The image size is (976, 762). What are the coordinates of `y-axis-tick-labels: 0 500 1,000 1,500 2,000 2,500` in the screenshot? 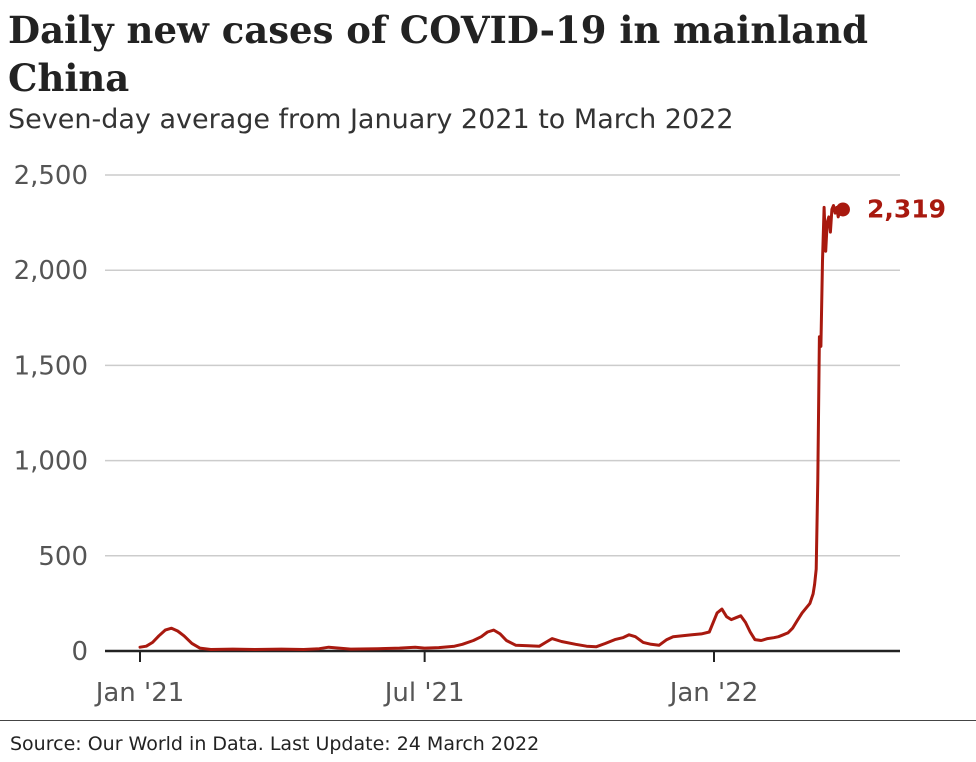 It's located at (51, 414).